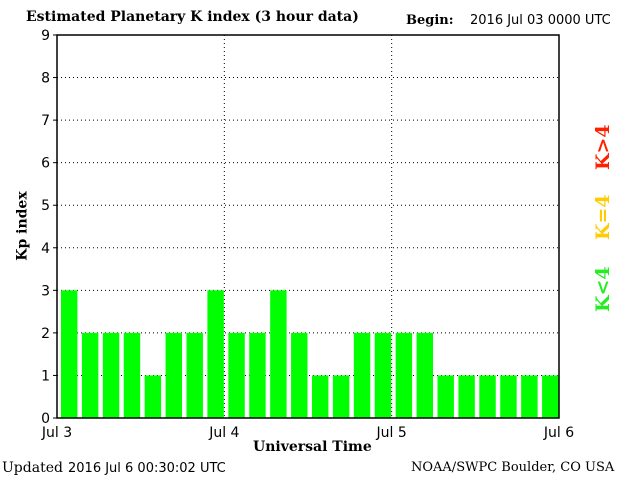  I want to click on credit: NOAA/SWPC Boulder, CO USA, so click(513, 467).